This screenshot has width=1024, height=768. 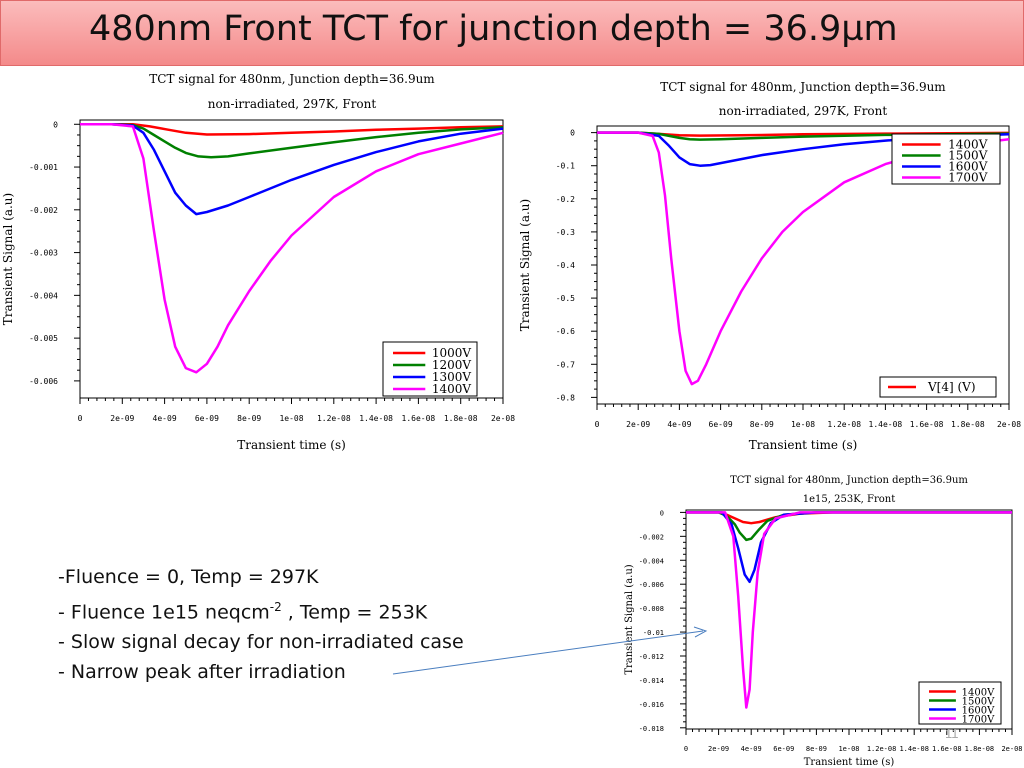 What do you see at coordinates (651, 705) in the screenshot?
I see `y-tick-label: -0.016` at bounding box center [651, 705].